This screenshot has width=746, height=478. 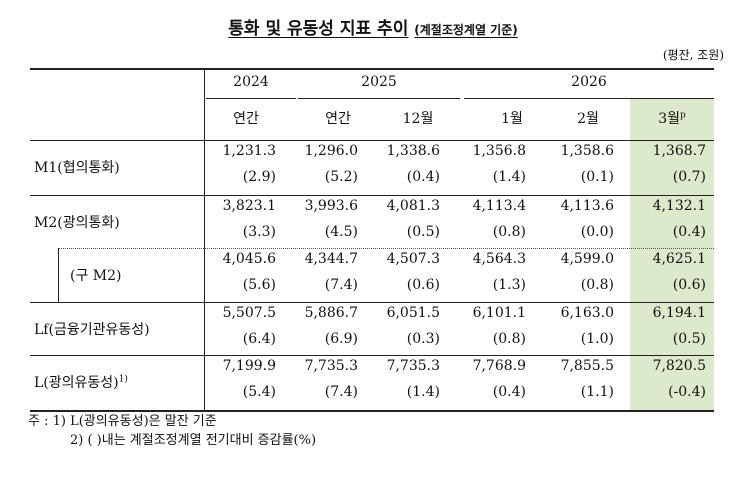 I want to click on title-subtitle: (계절조정계열 기준), so click(x=466, y=30).